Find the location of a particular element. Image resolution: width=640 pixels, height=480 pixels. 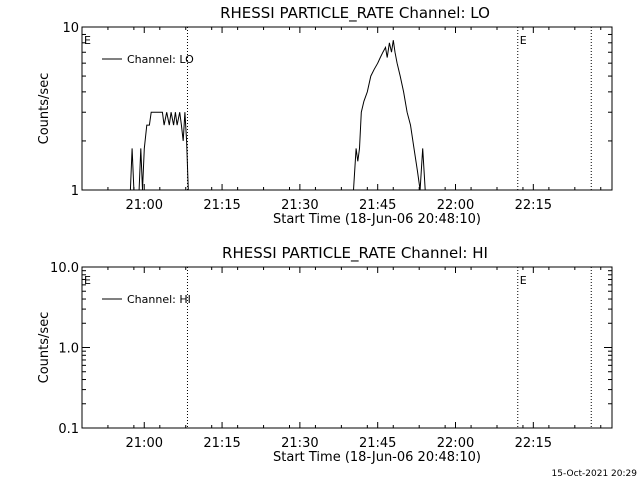

y-tick-label: 1 is located at coordinates (75, 191).